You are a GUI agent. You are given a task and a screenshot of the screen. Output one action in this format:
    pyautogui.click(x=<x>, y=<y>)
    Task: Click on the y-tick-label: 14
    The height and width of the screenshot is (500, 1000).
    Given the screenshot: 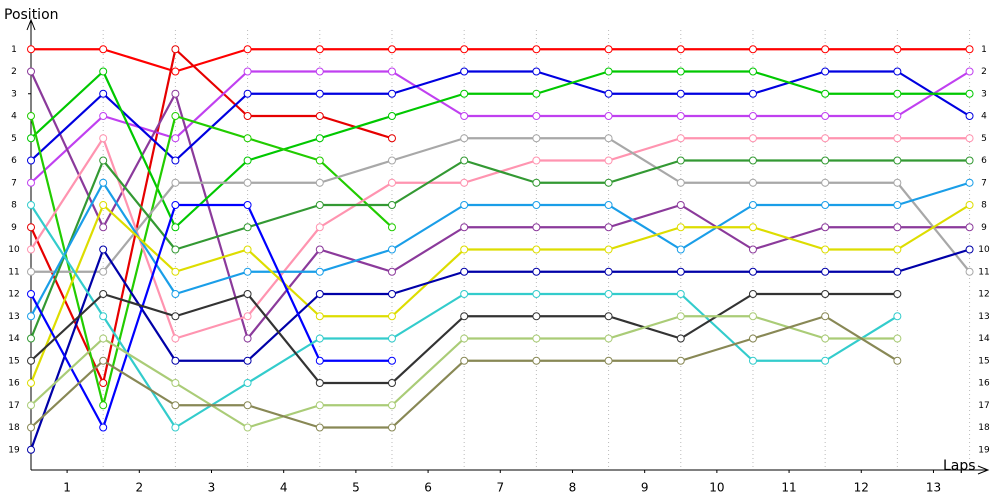 What is the action you would take?
    pyautogui.click(x=14, y=339)
    